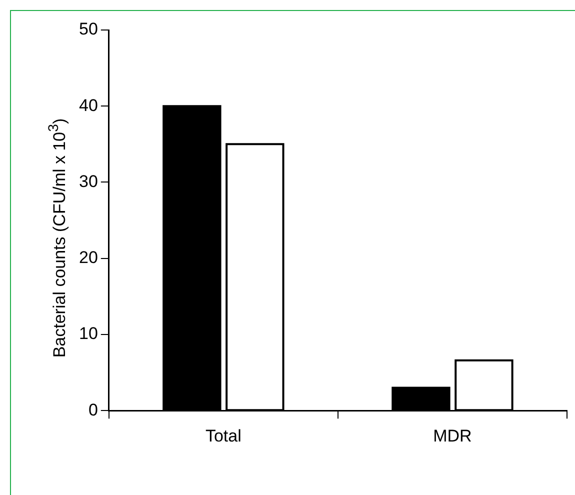 This screenshot has height=495, width=575. What do you see at coordinates (452, 436) in the screenshot?
I see `x-tick-label: MDR` at bounding box center [452, 436].